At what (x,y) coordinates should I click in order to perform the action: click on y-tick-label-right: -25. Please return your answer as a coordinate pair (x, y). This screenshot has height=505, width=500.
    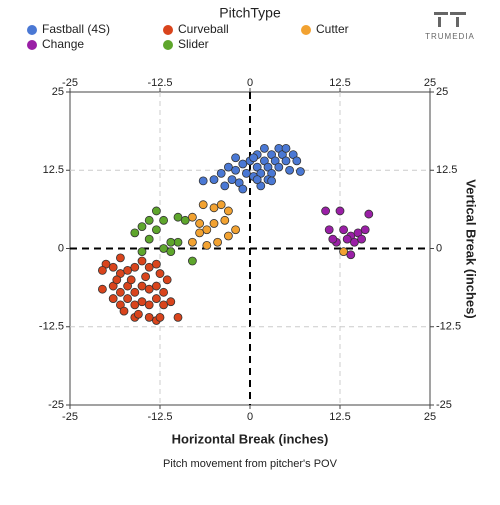
    Looking at the image, I should click on (444, 405).